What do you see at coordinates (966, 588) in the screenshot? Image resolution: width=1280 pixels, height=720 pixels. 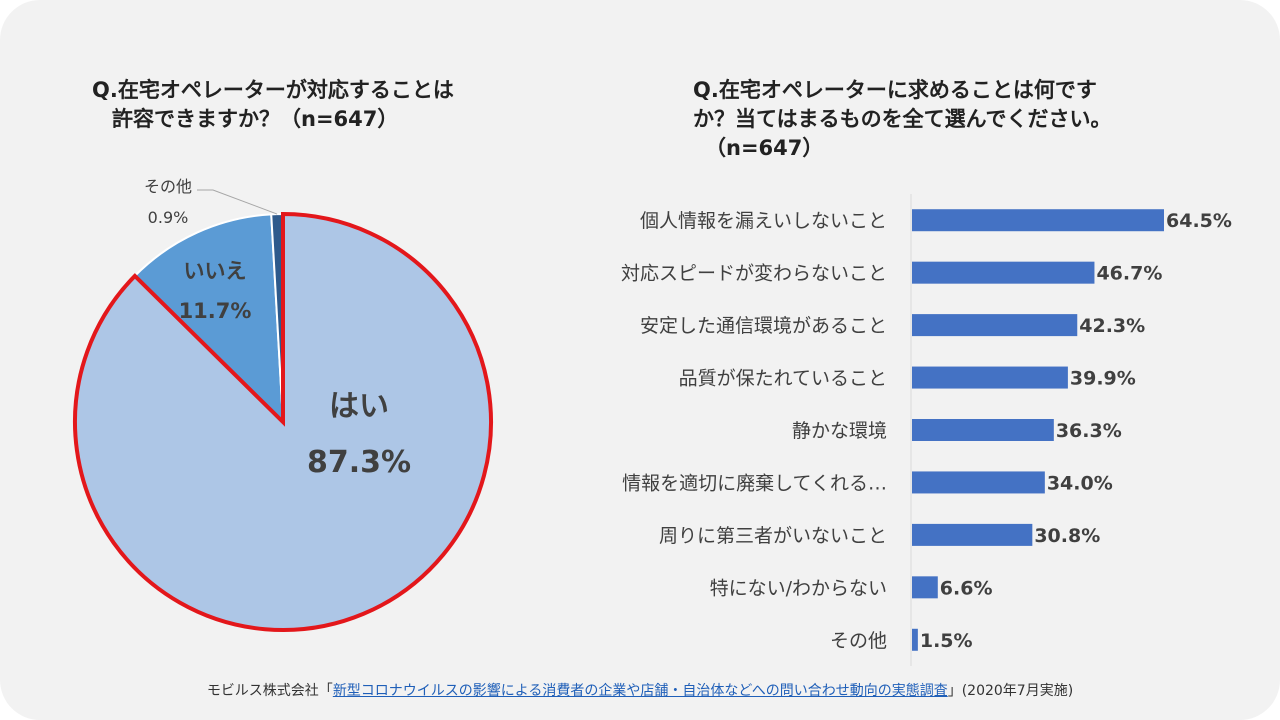 I see `bar-value-label-8: 6.6%` at bounding box center [966, 588].